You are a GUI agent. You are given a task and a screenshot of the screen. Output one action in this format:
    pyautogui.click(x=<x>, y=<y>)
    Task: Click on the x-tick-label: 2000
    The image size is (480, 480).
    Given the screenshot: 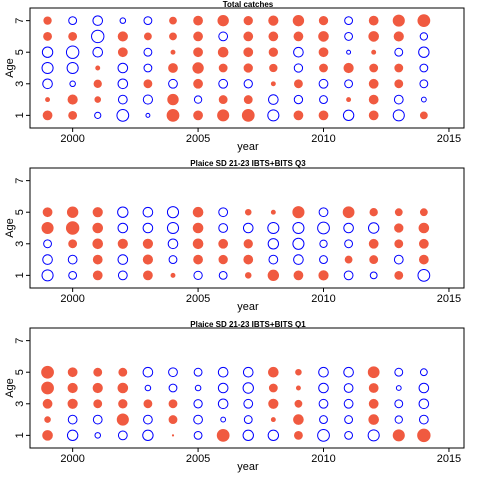 What is the action you would take?
    pyautogui.click(x=72, y=299)
    